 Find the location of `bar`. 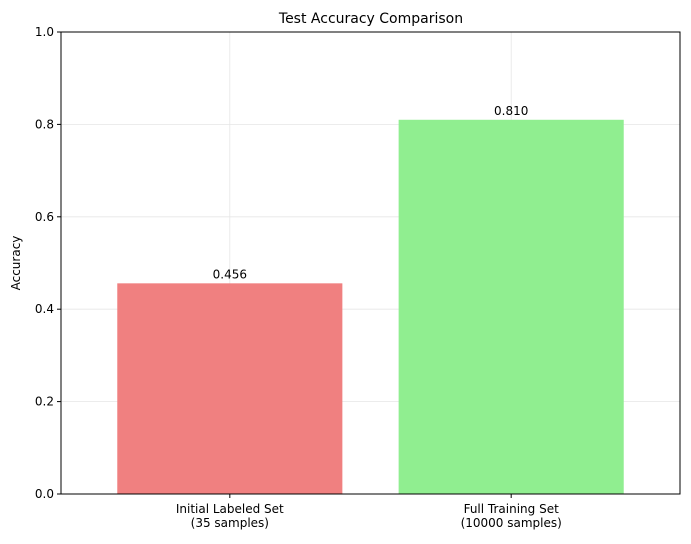

bar is located at coordinates (230, 388).